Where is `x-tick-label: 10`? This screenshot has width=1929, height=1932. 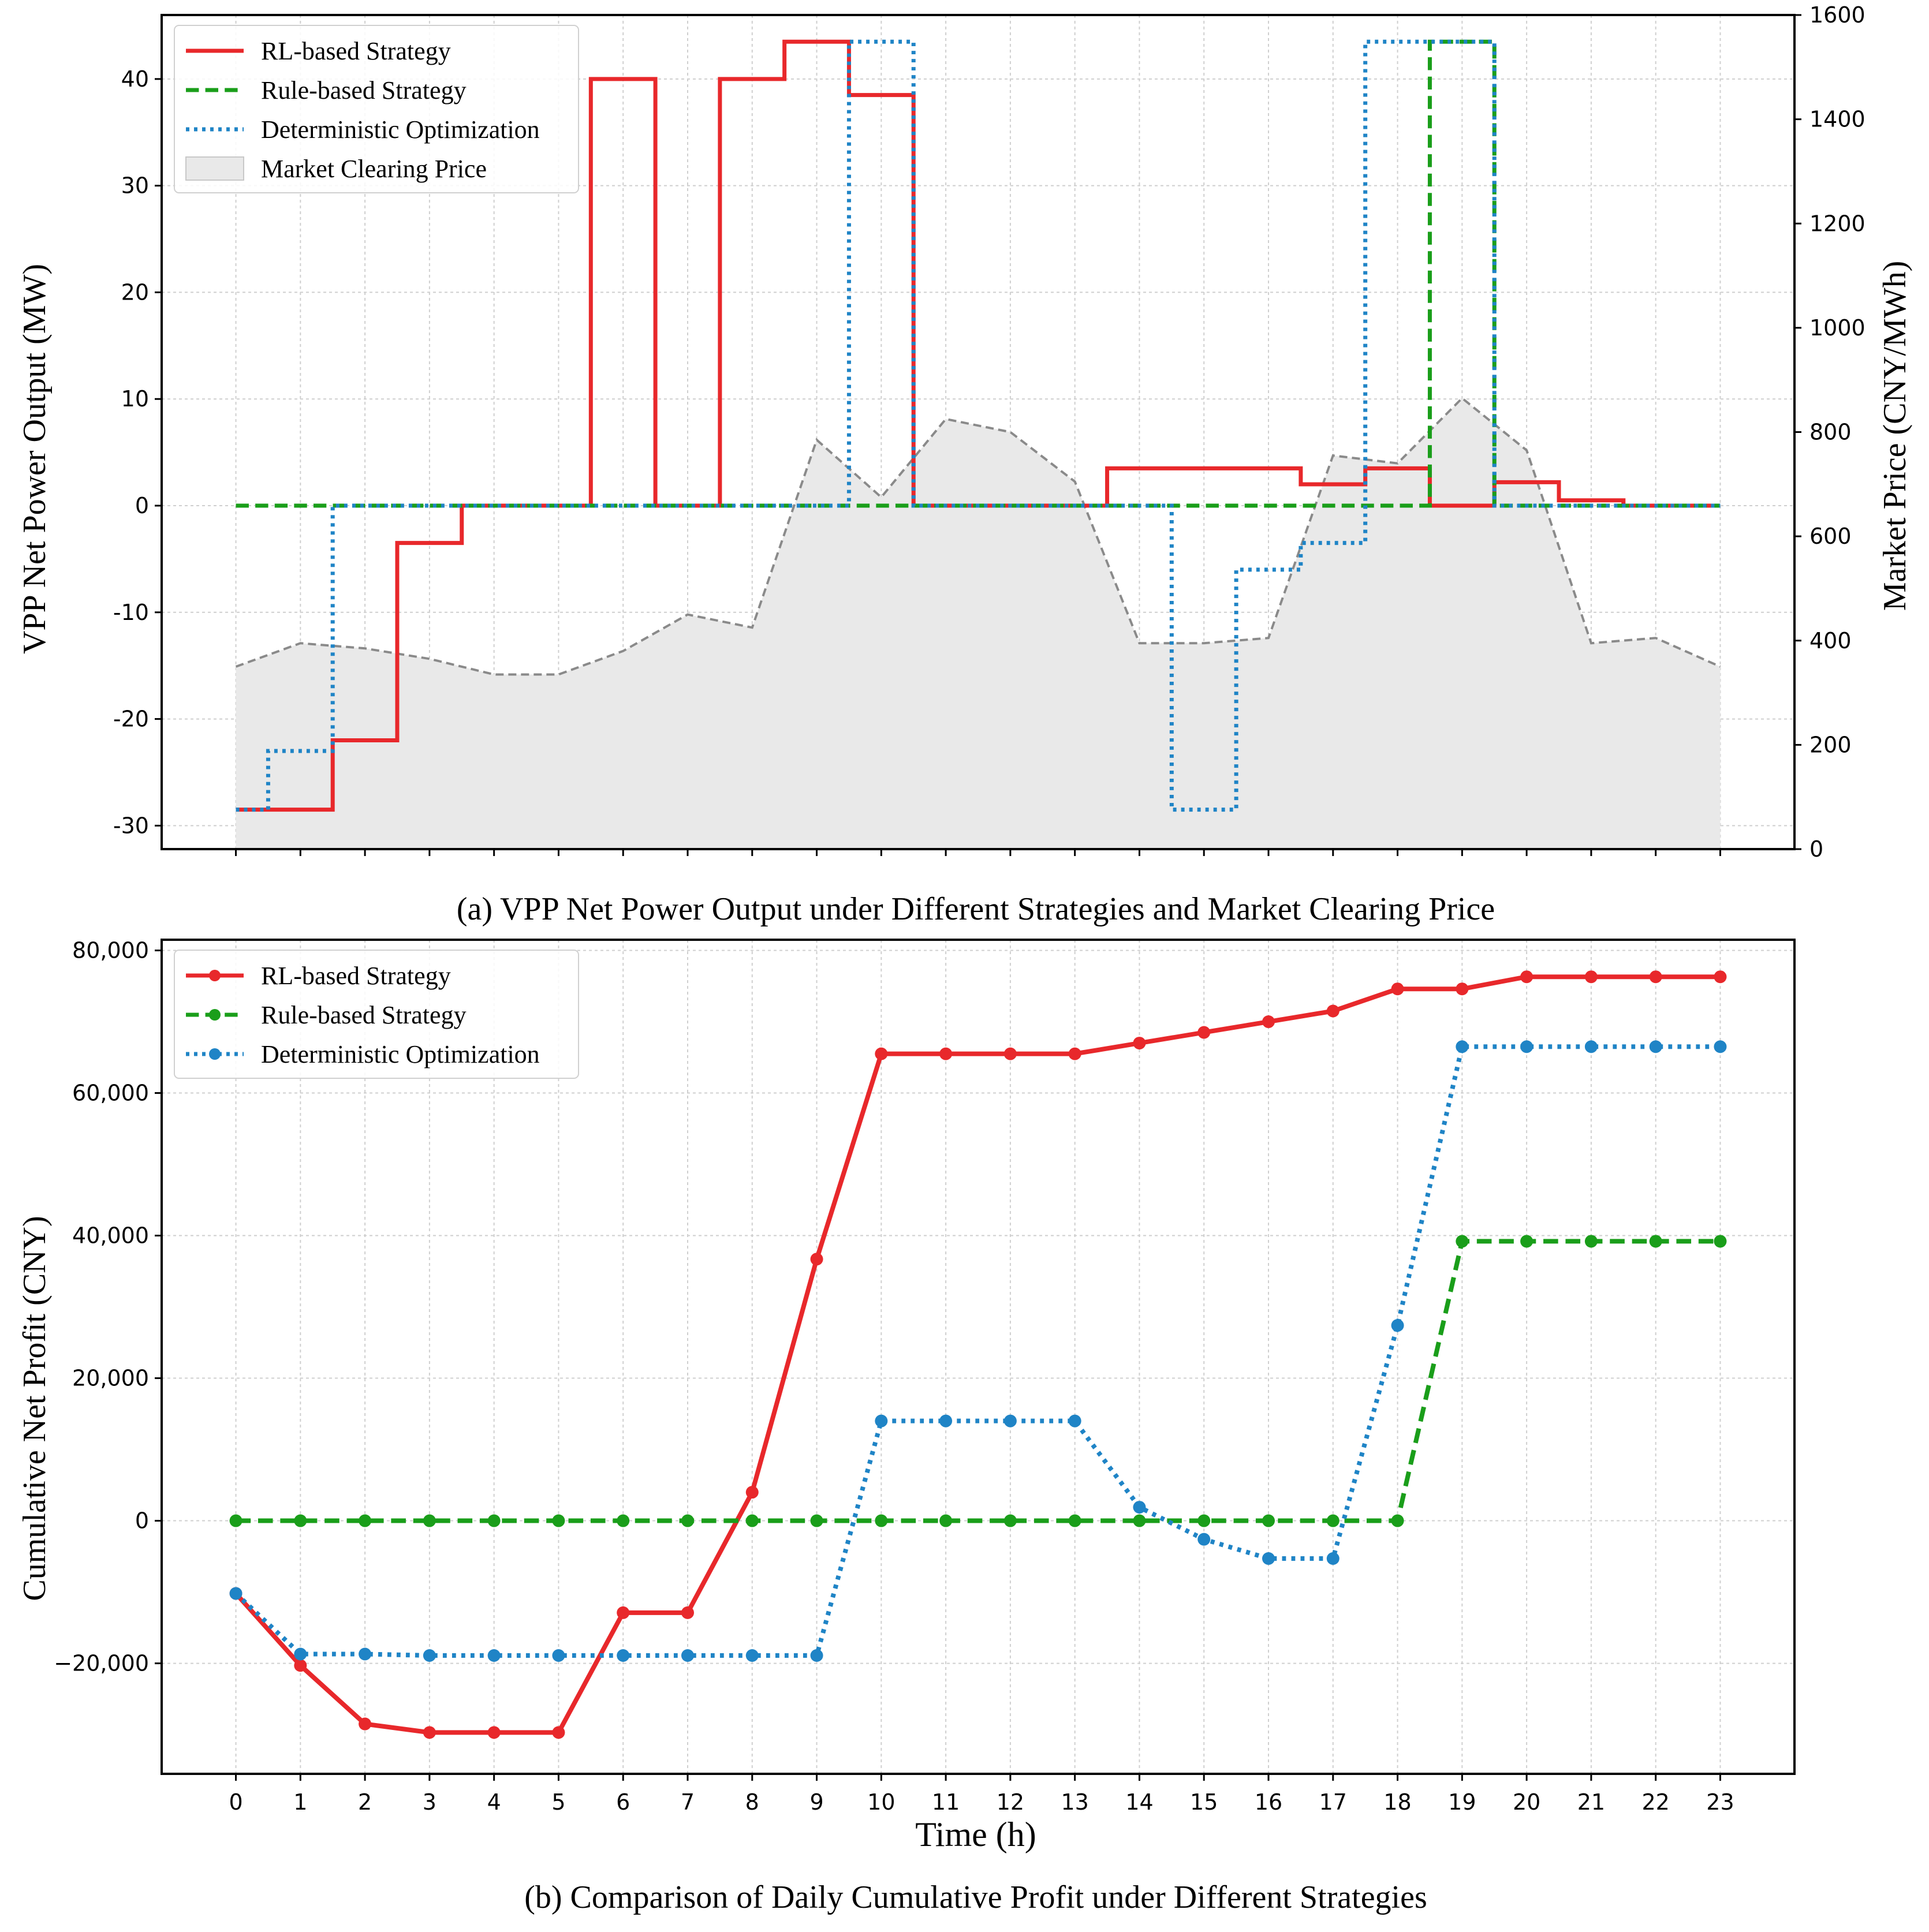
x-tick-label: 10 is located at coordinates (881, 1802).